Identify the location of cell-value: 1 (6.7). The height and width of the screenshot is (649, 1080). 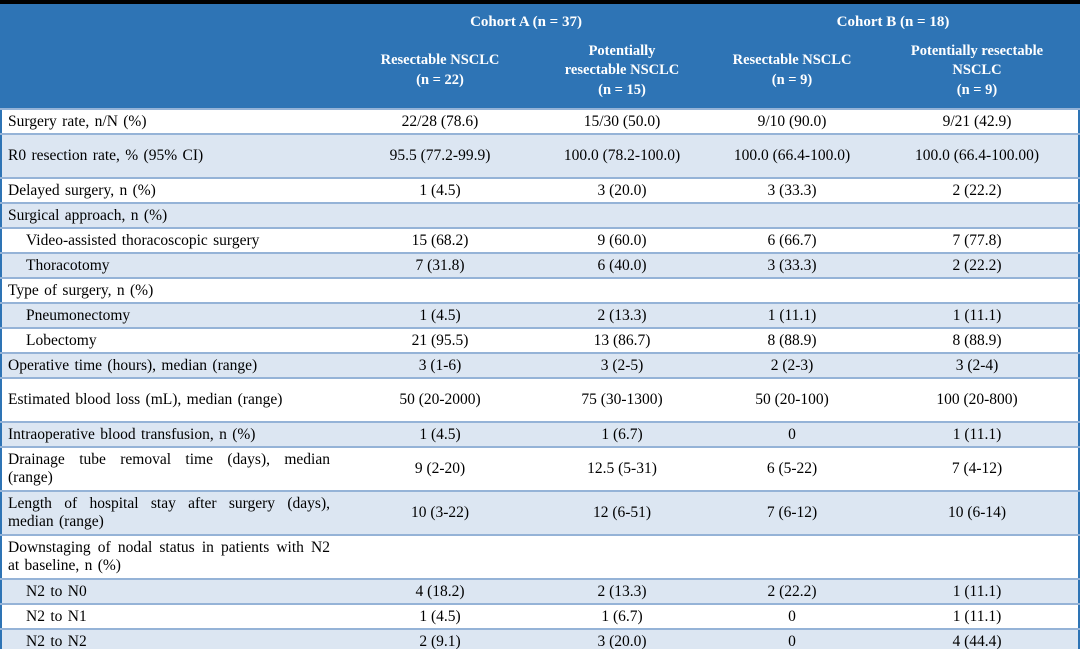
(622, 616).